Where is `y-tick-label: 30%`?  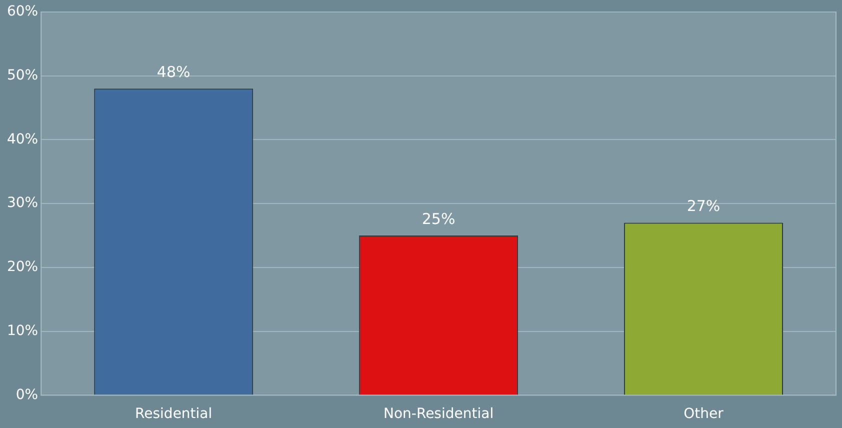
y-tick-label: 30% is located at coordinates (22, 203).